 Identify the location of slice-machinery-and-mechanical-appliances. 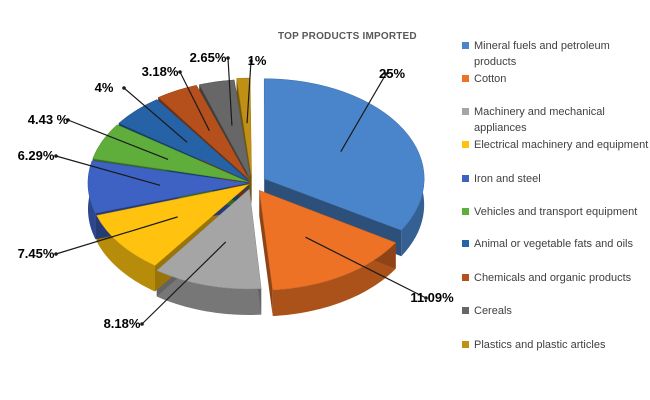
(209, 239).